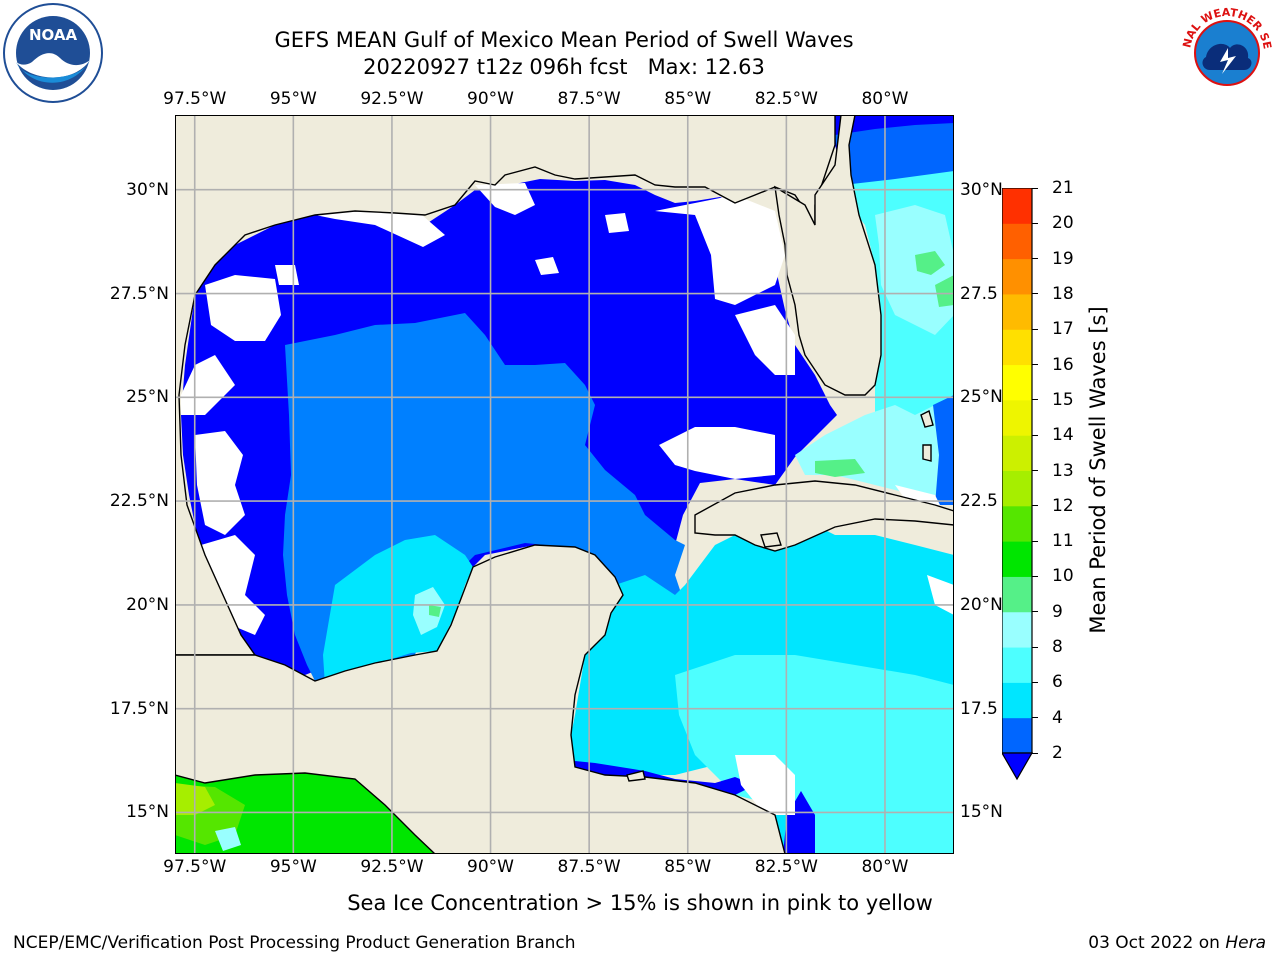  What do you see at coordinates (981, 189) in the screenshot?
I see `lat-tick-label-right: 30°N` at bounding box center [981, 189].